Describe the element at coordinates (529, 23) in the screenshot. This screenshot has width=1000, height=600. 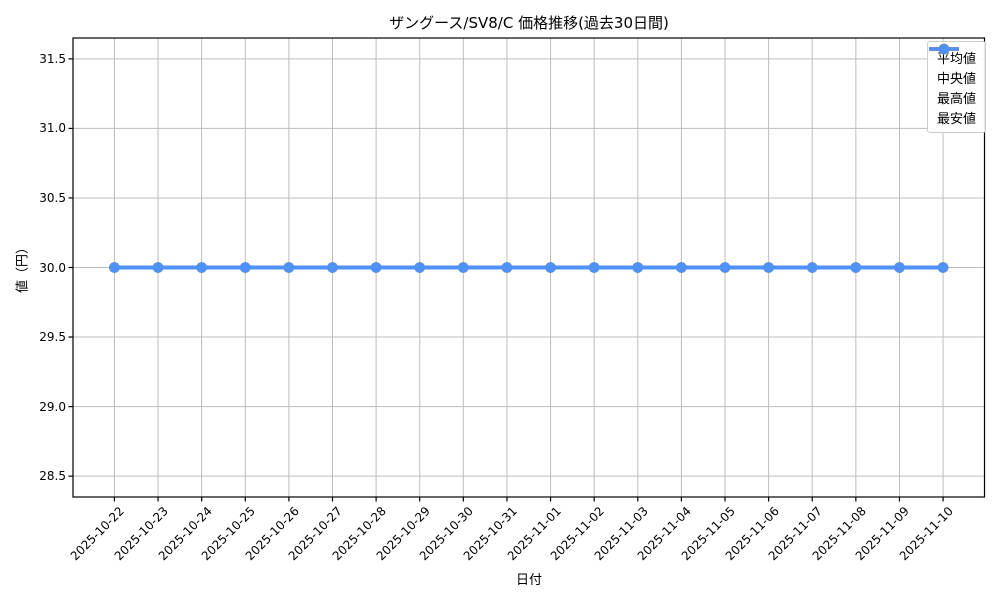
I see `chart-title: ザングース/SV8/C 価格推移(過去30日間)` at that location.